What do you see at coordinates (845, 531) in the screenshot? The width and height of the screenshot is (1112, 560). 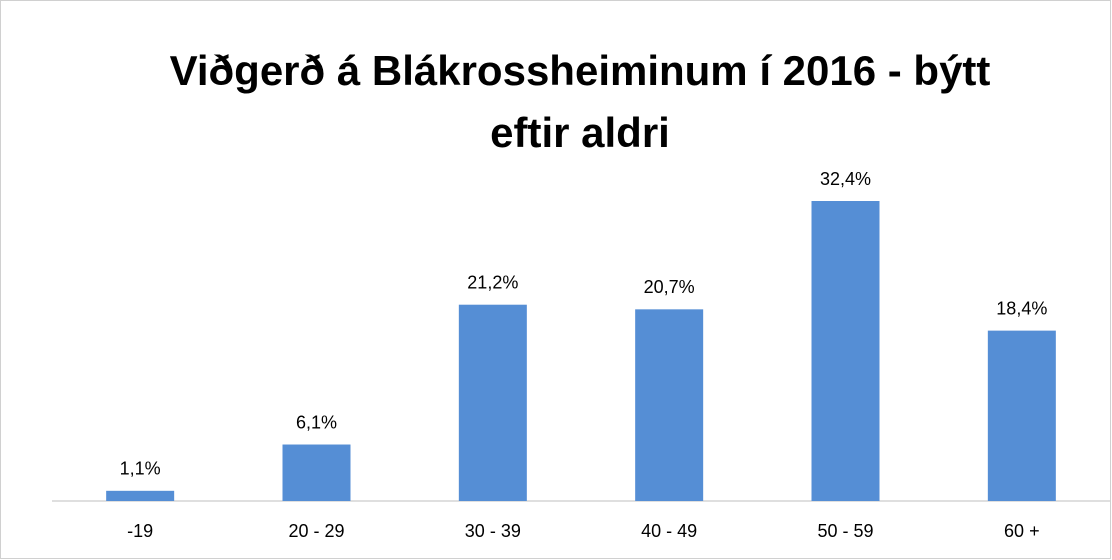 I see `x-tick-label: 50 - 59` at bounding box center [845, 531].